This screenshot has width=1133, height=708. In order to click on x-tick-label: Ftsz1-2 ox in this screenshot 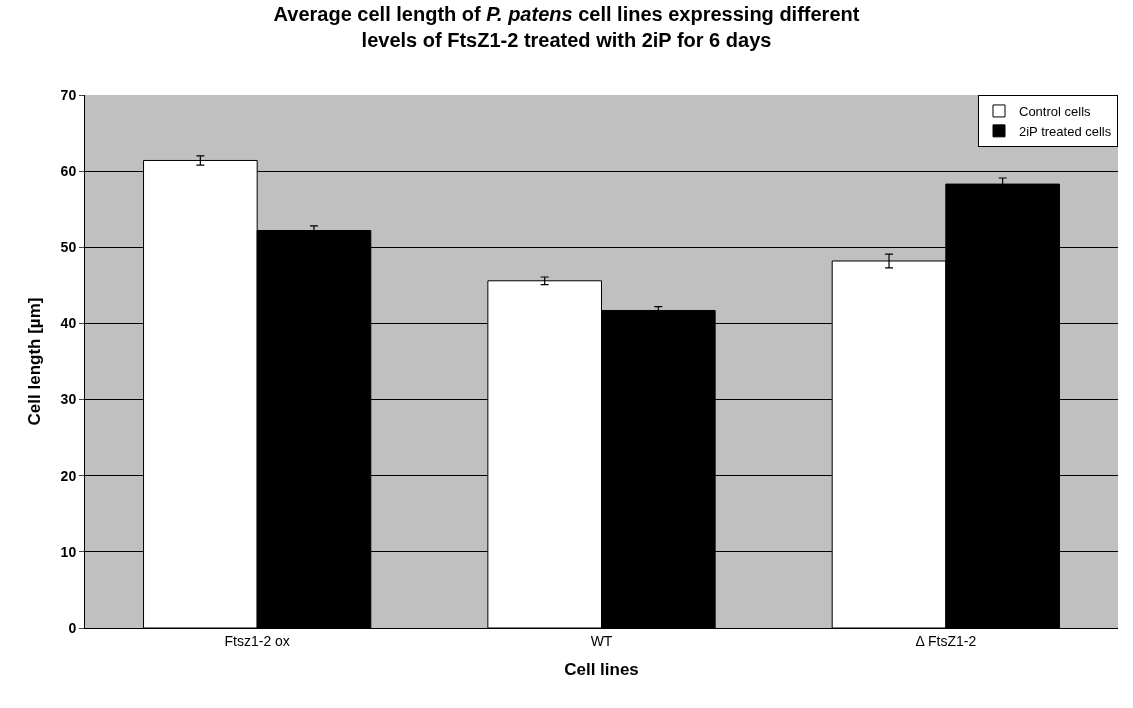, I will do `click(257, 640)`.